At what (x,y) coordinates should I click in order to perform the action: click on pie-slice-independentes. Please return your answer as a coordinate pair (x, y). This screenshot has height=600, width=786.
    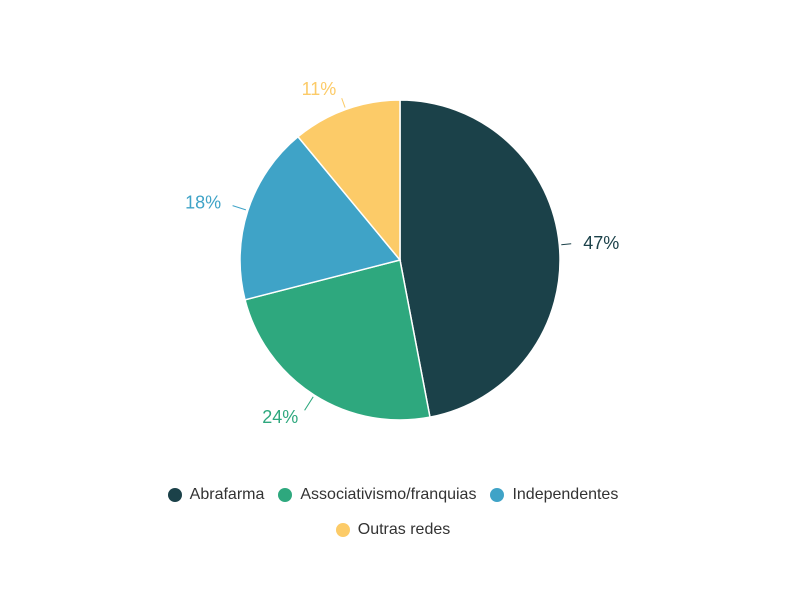
    Looking at the image, I should click on (320, 218).